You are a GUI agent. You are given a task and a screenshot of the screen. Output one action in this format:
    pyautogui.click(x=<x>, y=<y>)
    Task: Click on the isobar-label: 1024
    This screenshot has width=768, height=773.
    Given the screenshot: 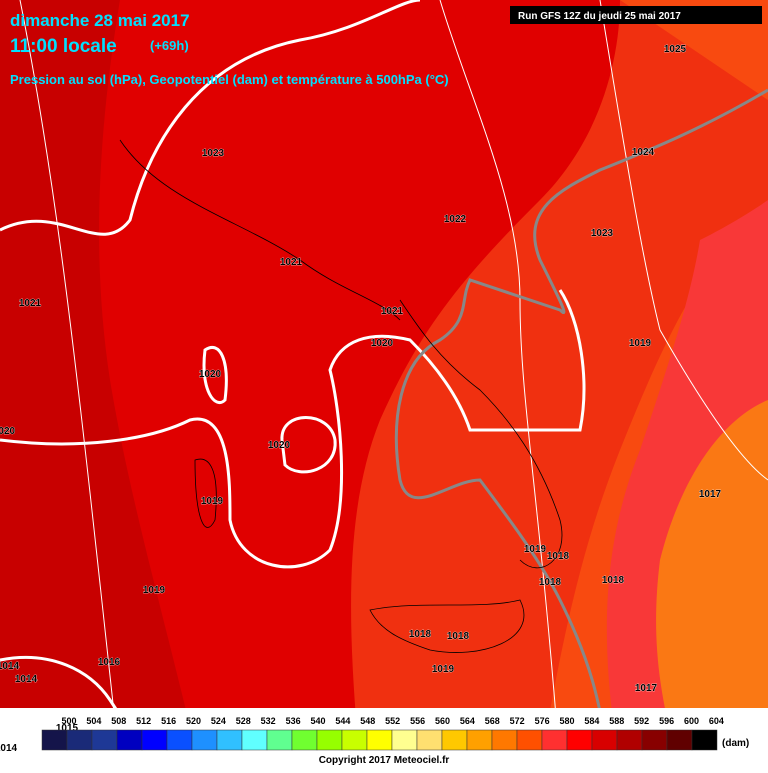 What is the action you would take?
    pyautogui.click(x=643, y=152)
    